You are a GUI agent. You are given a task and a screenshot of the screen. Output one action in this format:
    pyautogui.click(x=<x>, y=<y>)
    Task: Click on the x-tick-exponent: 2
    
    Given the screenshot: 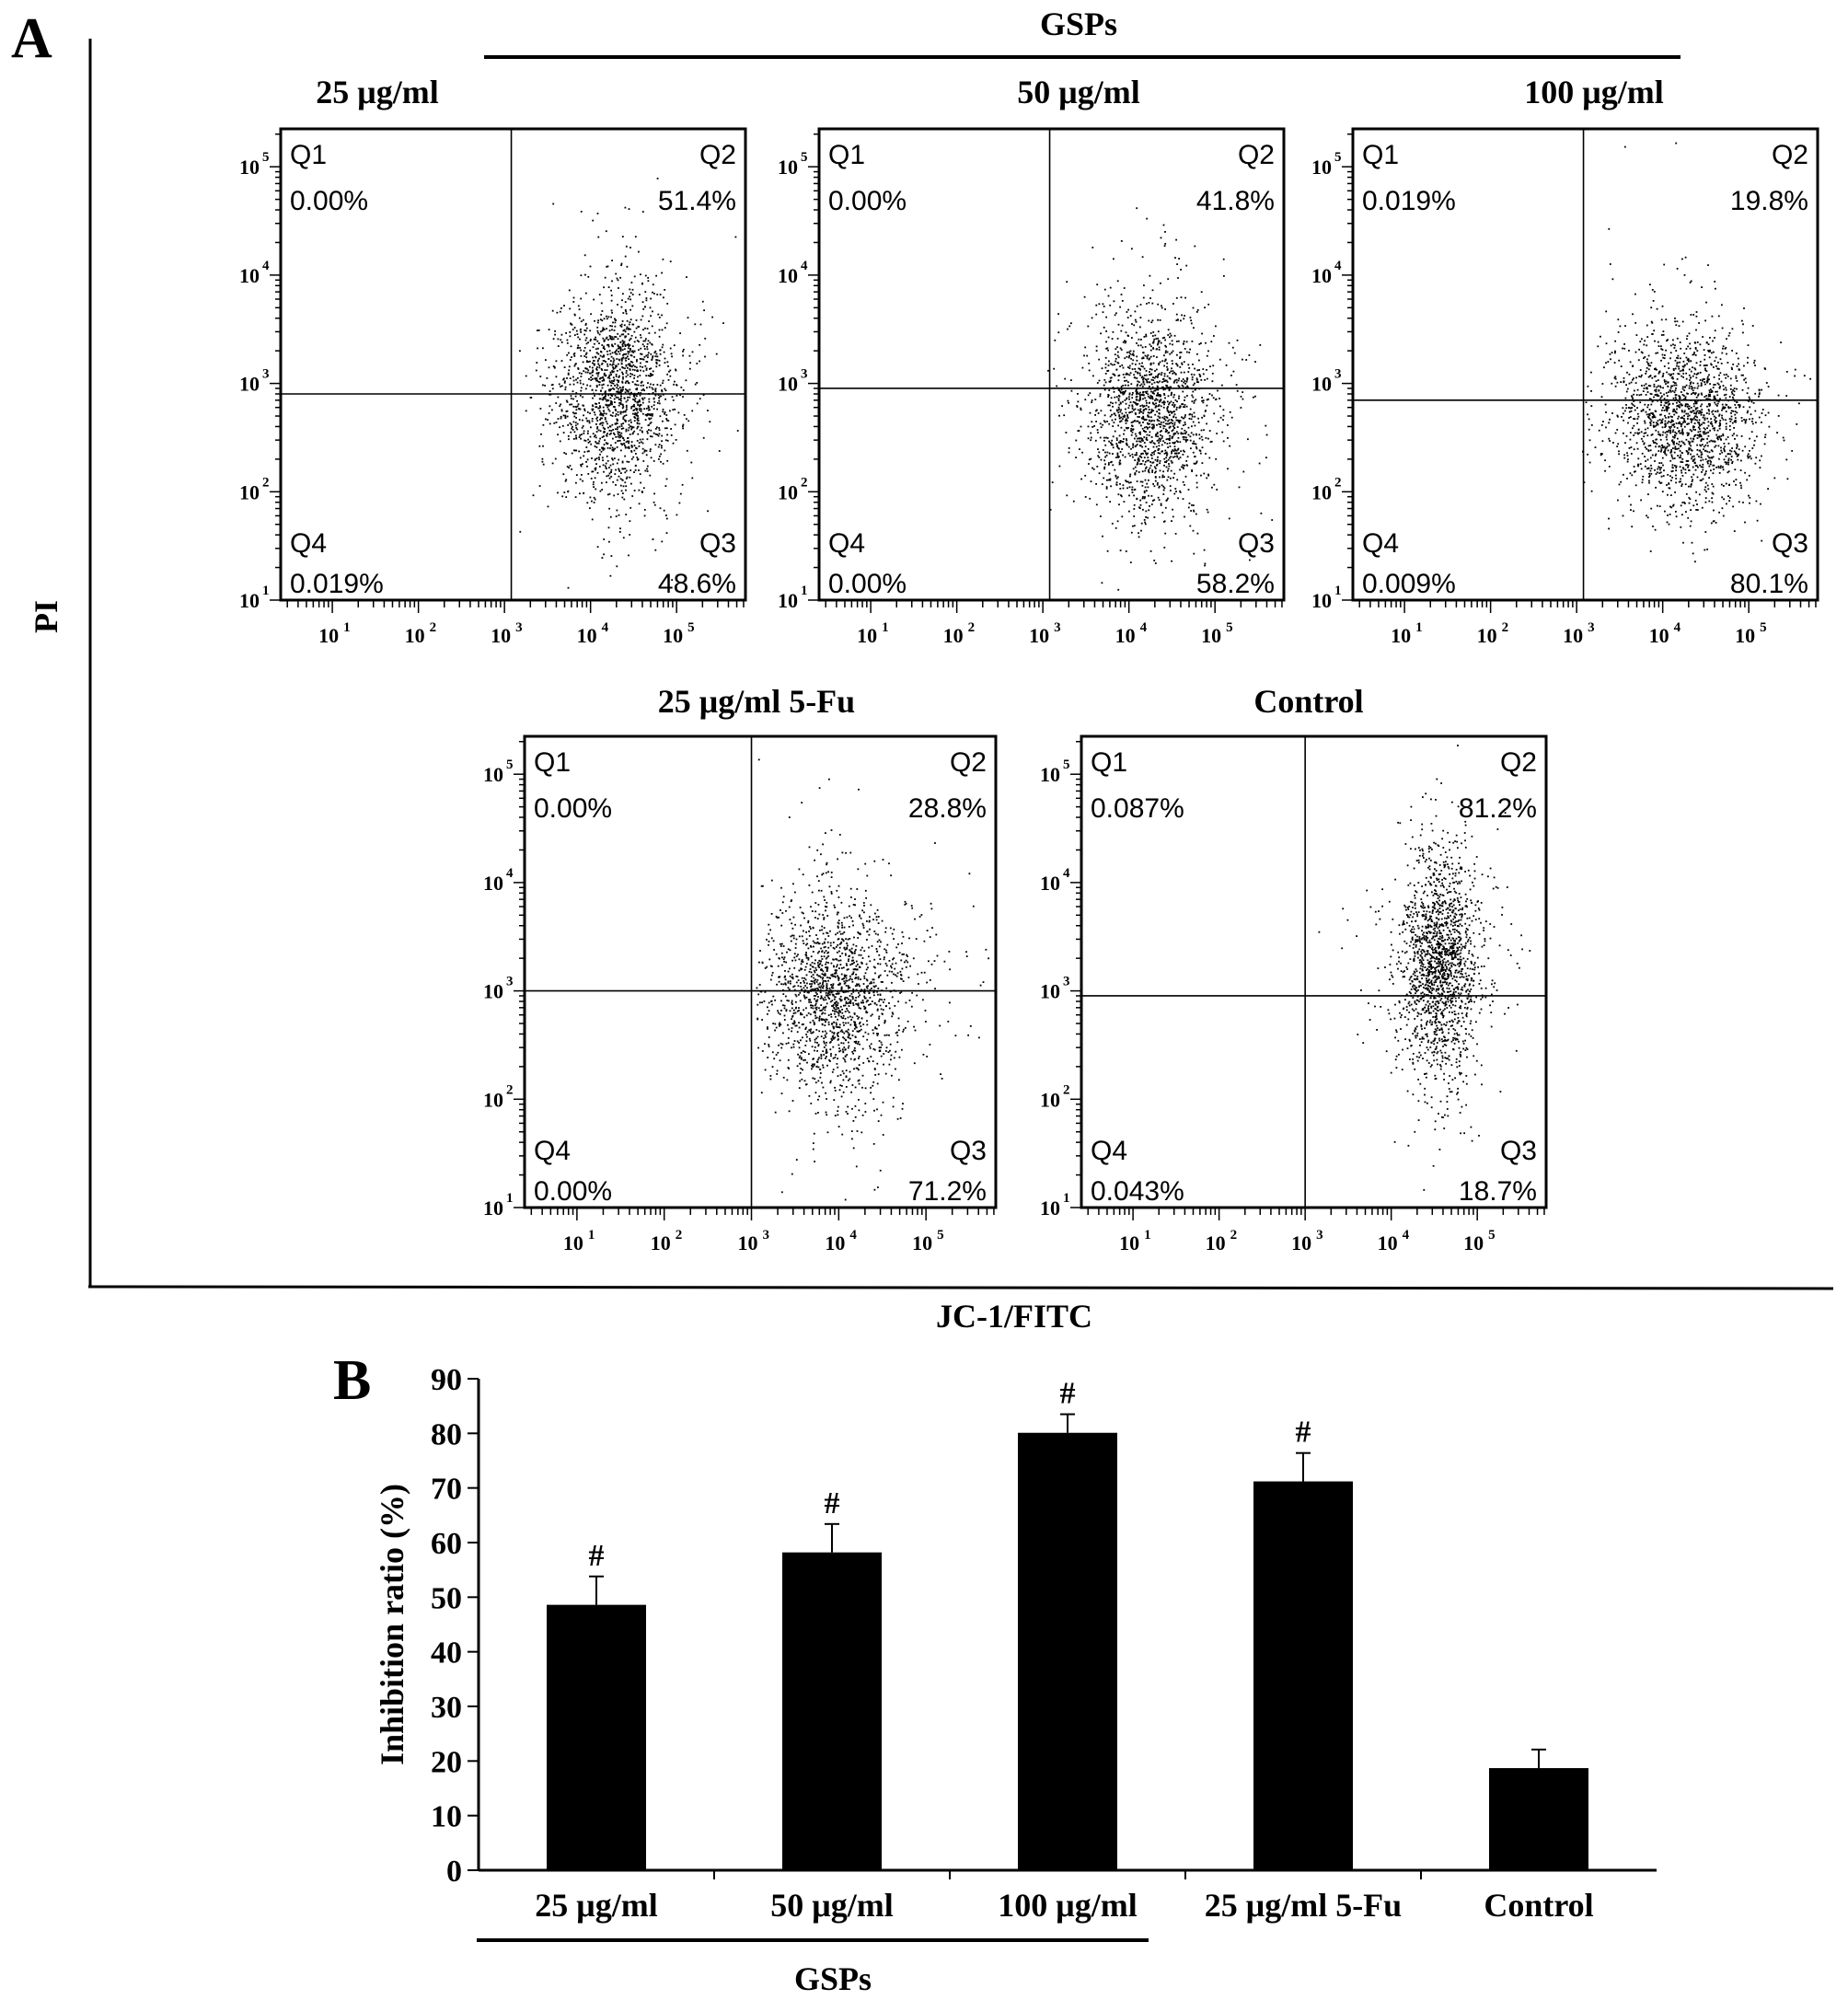 What is the action you would take?
    pyautogui.click(x=433, y=628)
    